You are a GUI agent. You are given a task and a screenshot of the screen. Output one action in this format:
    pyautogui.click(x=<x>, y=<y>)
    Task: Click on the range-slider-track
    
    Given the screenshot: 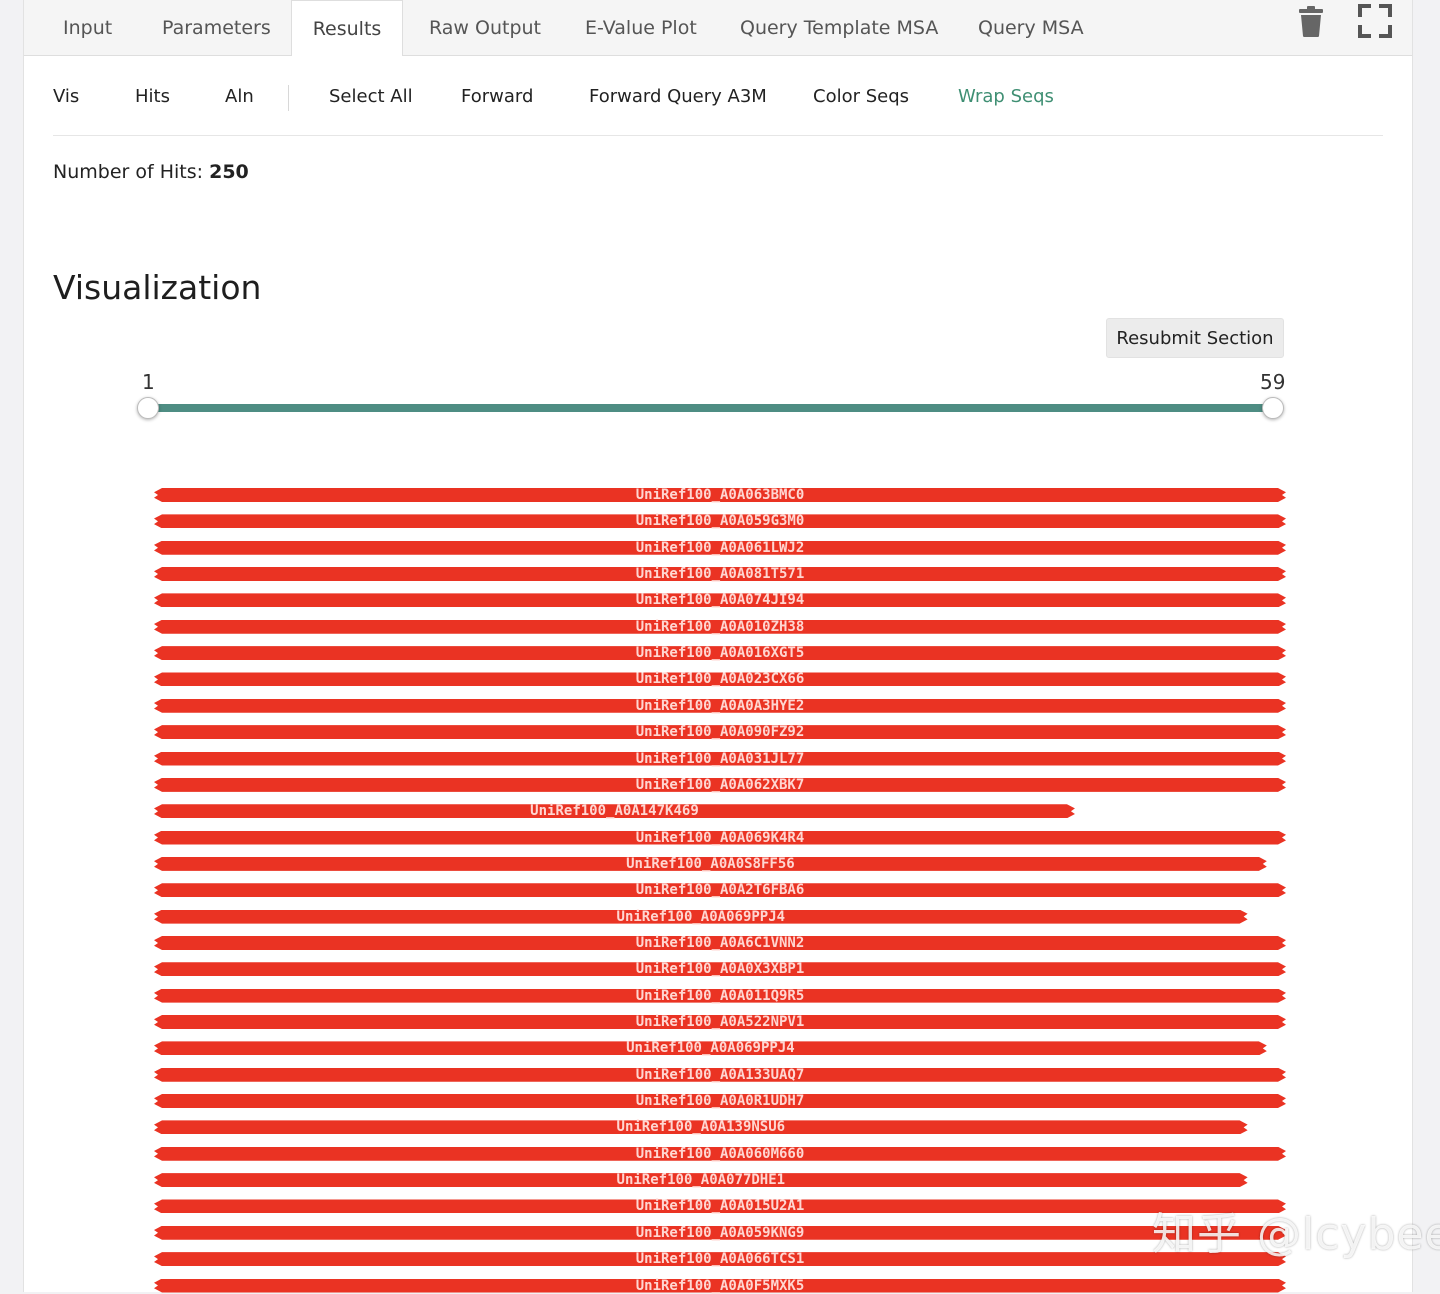 What is the action you would take?
    pyautogui.click(x=710, y=408)
    